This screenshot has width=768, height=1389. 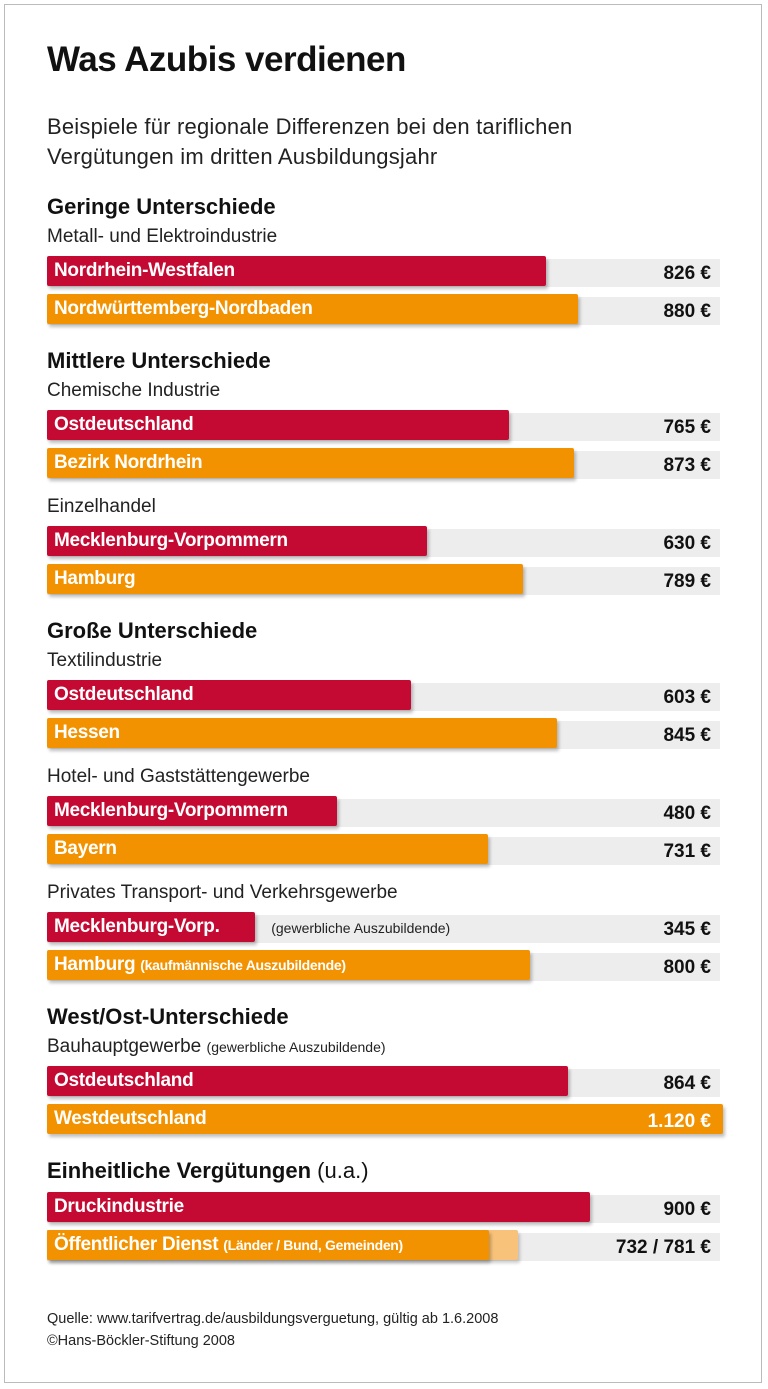 I want to click on bar-label: Nordrhein-Westfalen, so click(x=144, y=271).